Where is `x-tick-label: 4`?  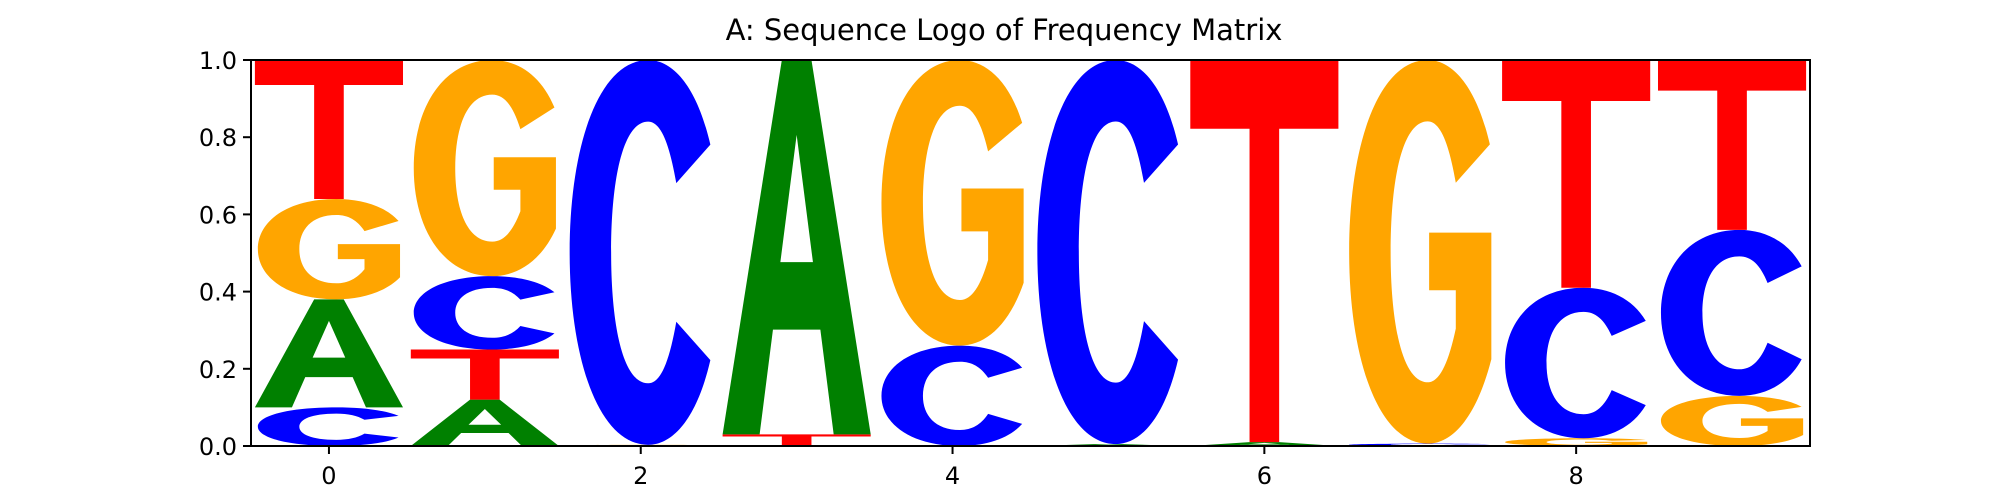
x-tick-label: 4 is located at coordinates (952, 476).